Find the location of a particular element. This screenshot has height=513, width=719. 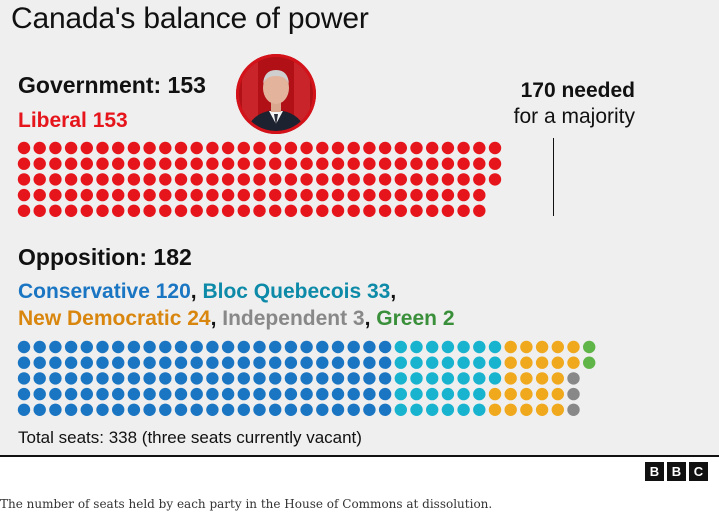

opposition-parties-line-1: Conservative 120, Bloc Quebecois 33, is located at coordinates (207, 292).